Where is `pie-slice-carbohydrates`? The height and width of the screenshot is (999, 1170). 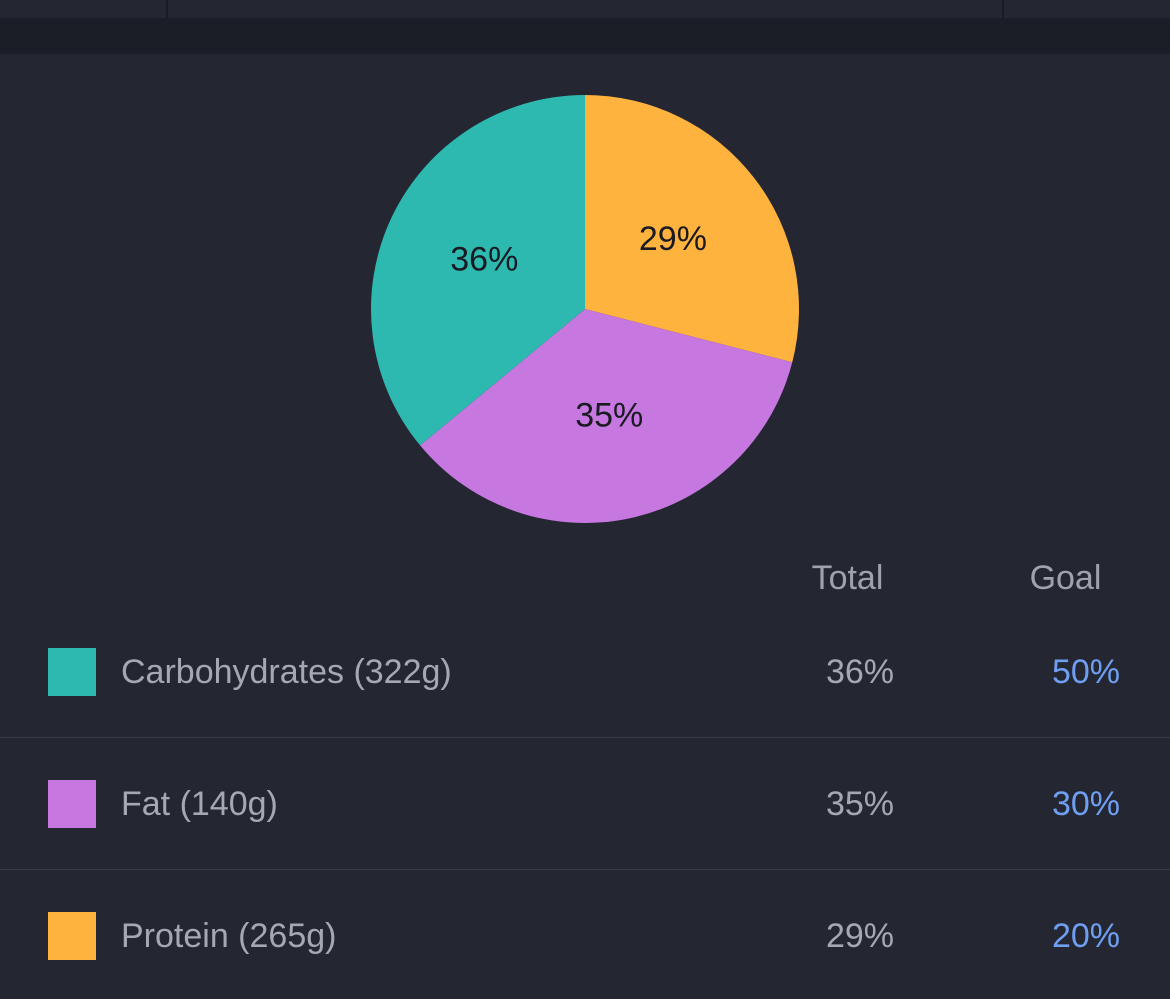
pie-slice-carbohydrates is located at coordinates (478, 270).